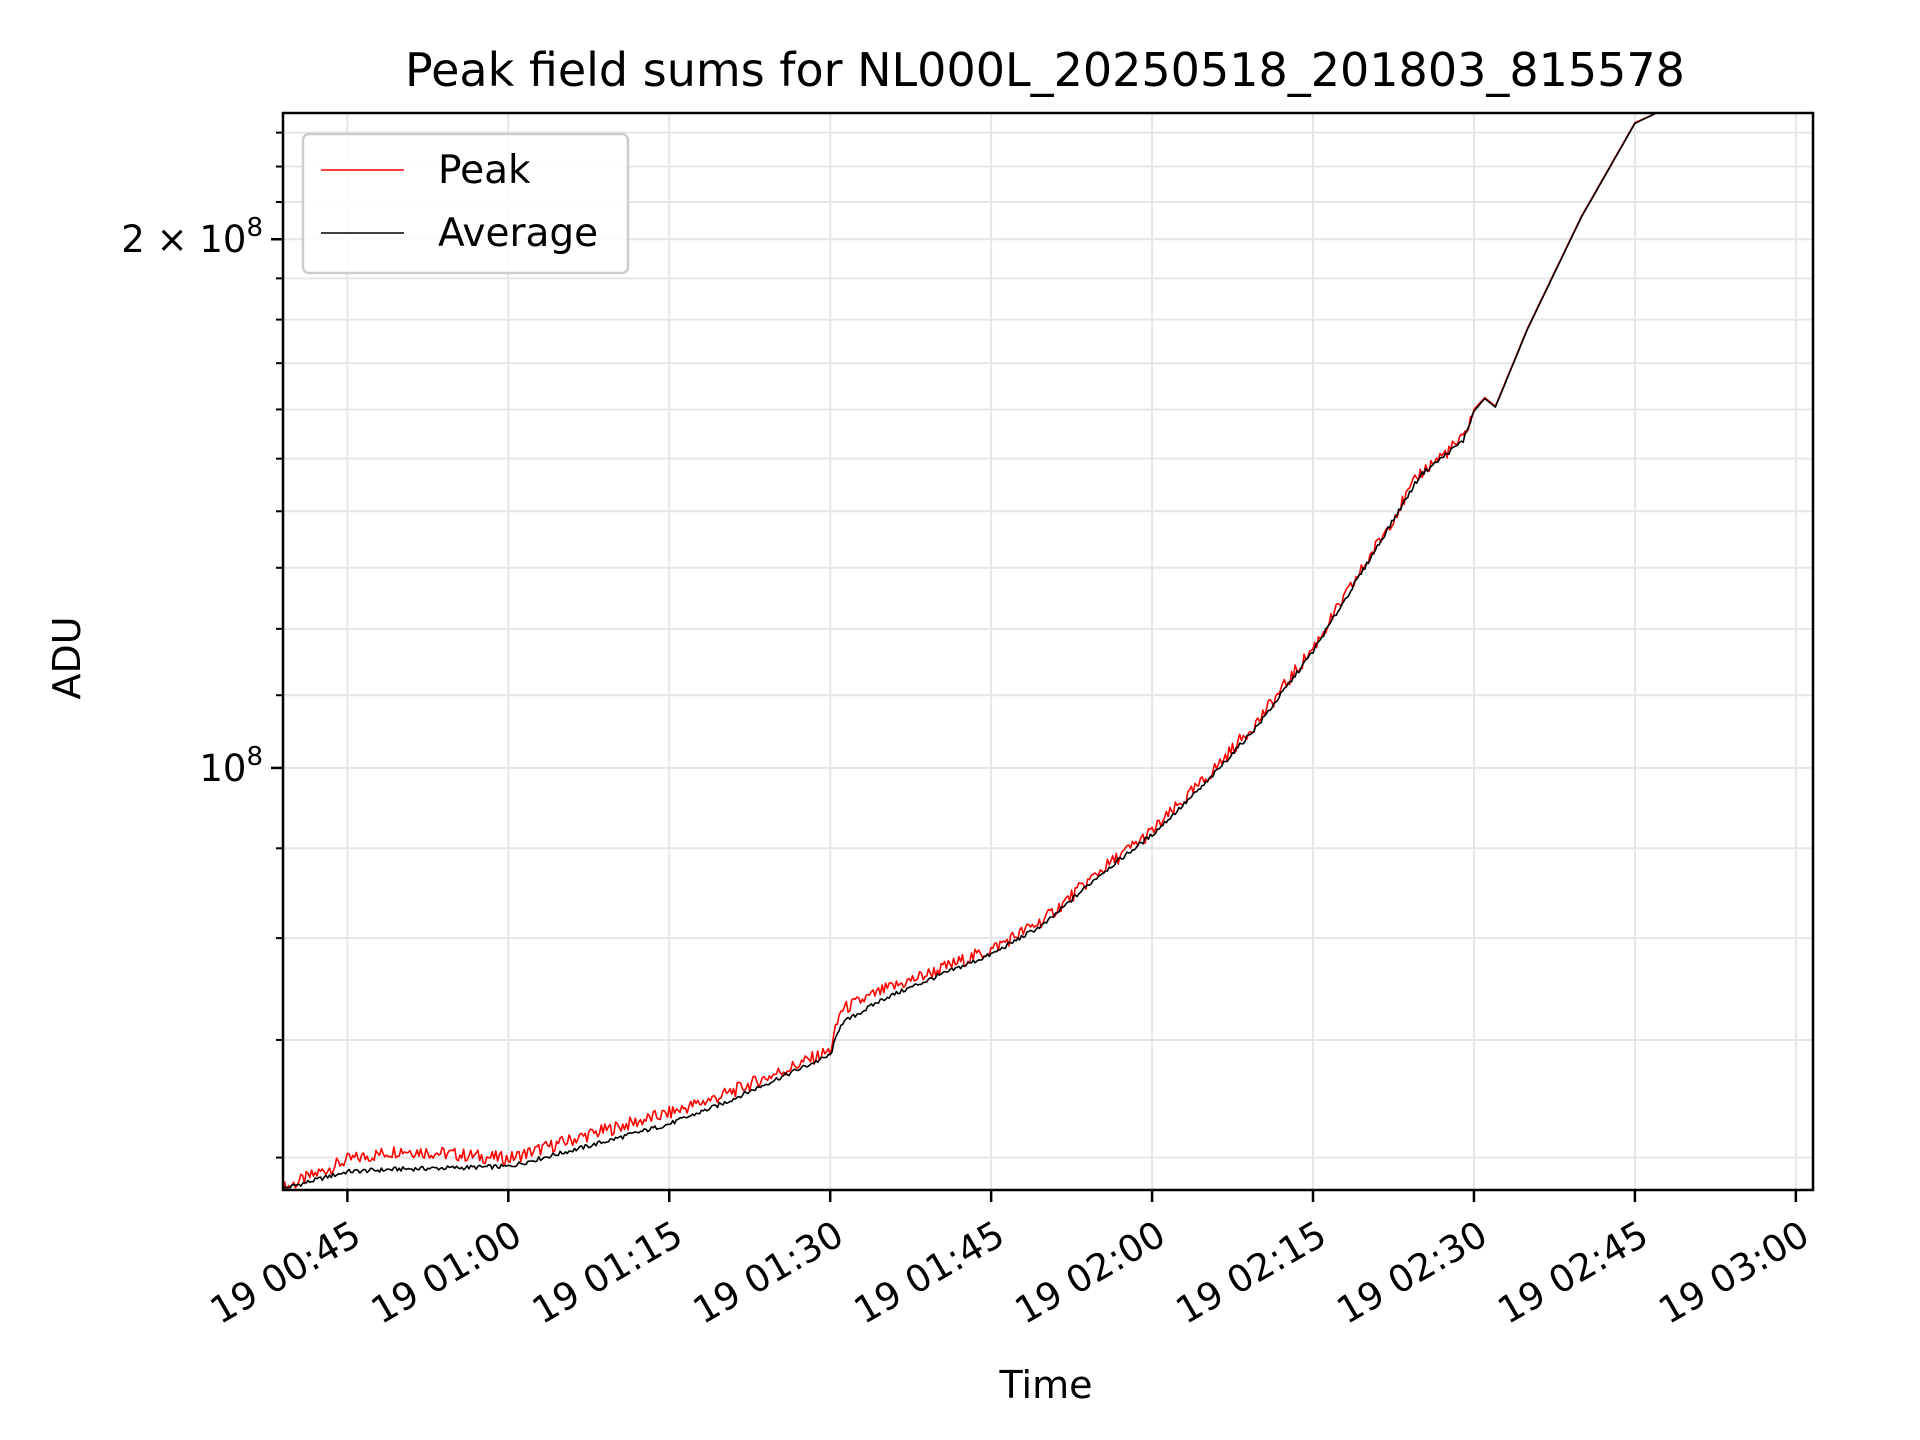 This screenshot has height=1440, width=1920. Describe the element at coordinates (285, 1273) in the screenshot. I see `x-tick-label: 19 00:45` at that location.